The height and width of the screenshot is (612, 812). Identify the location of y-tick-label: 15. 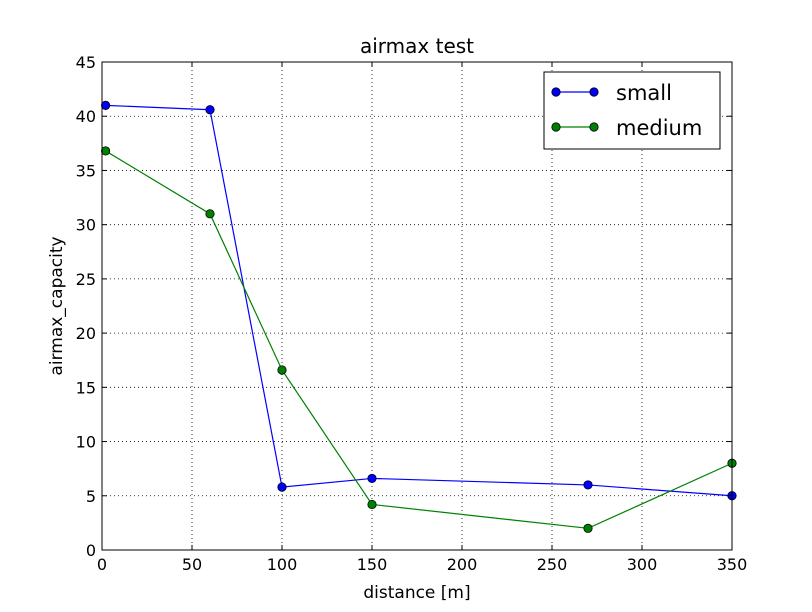
(86, 387).